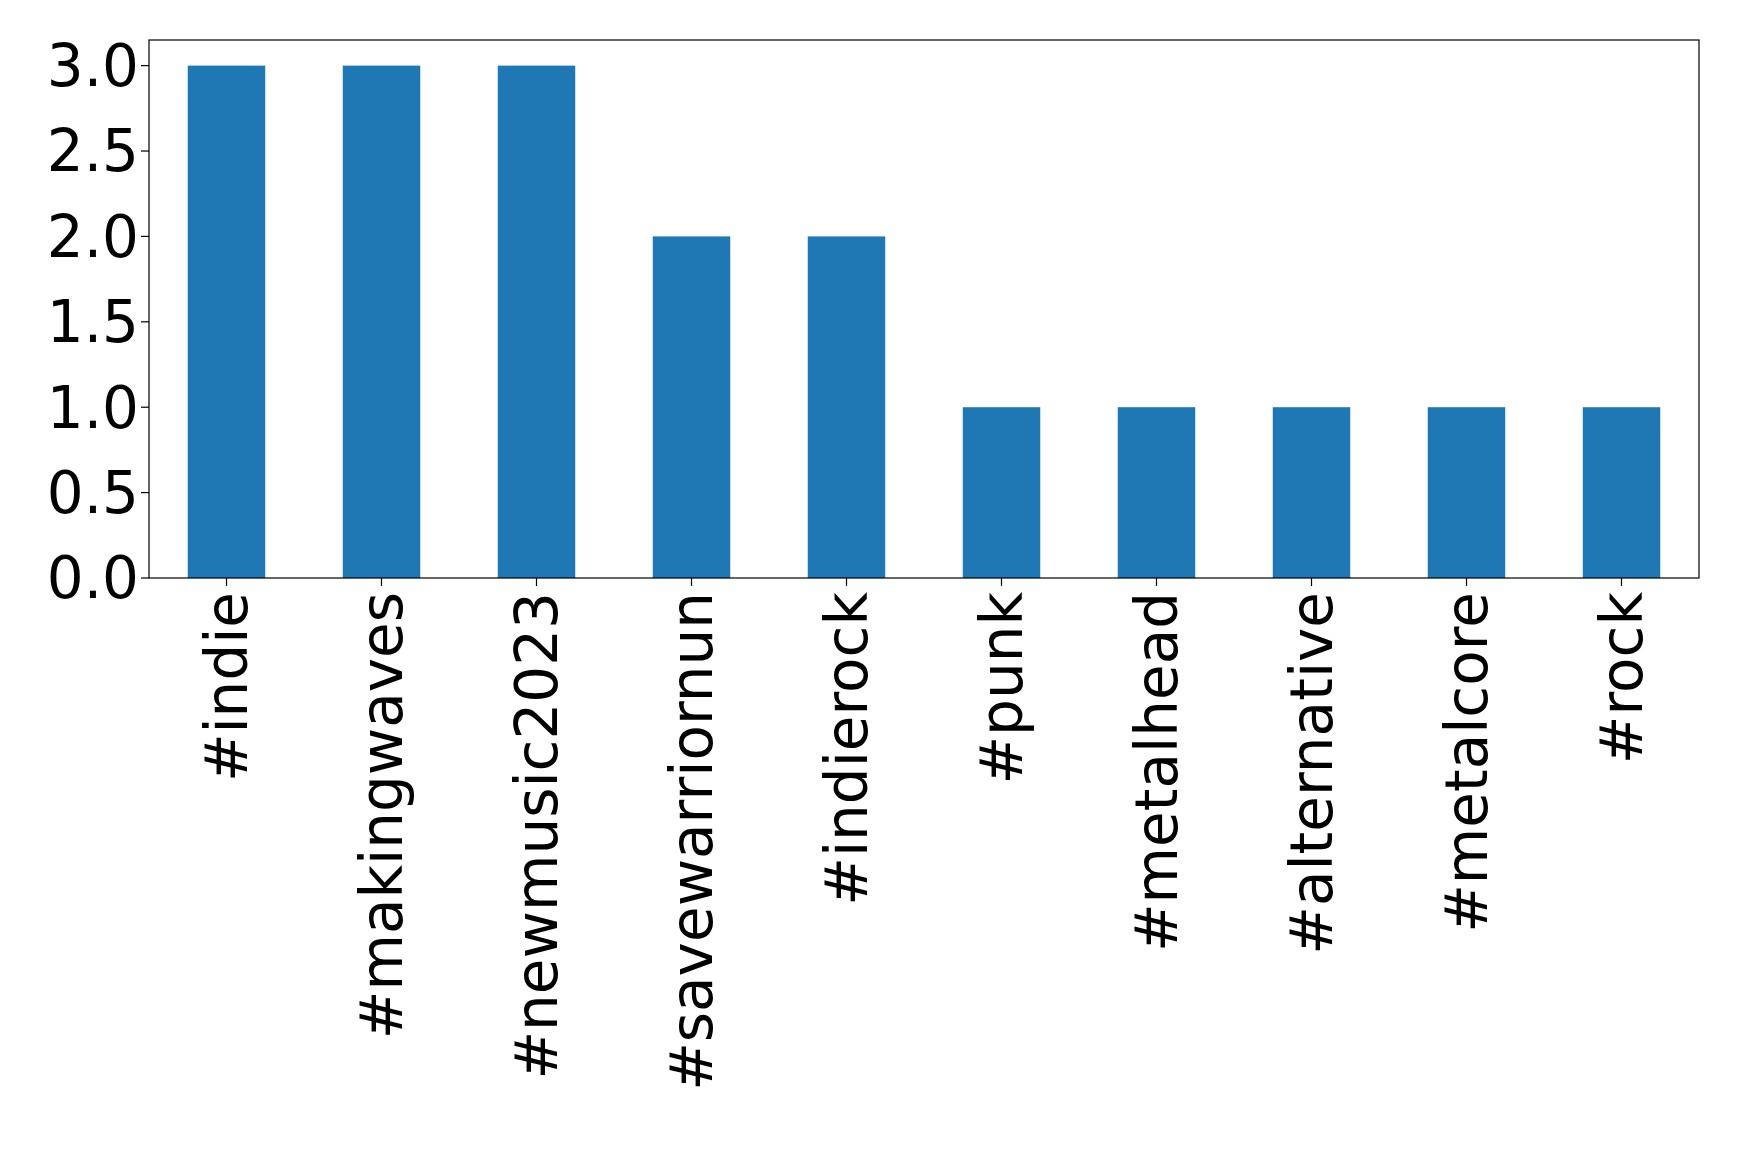 This screenshot has width=1739, height=1165. I want to click on x-tick-label: #metalcore, so click(1466, 762).